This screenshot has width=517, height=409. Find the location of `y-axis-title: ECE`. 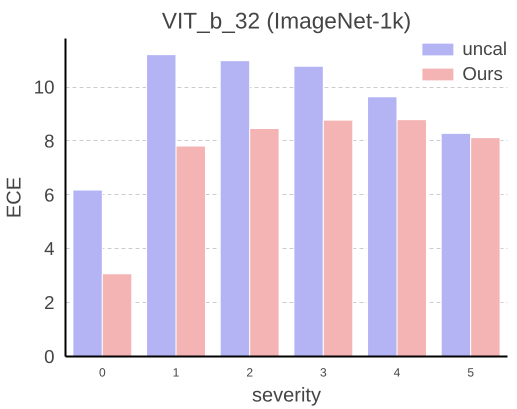

y-axis-title: ECE is located at coordinates (15, 197).